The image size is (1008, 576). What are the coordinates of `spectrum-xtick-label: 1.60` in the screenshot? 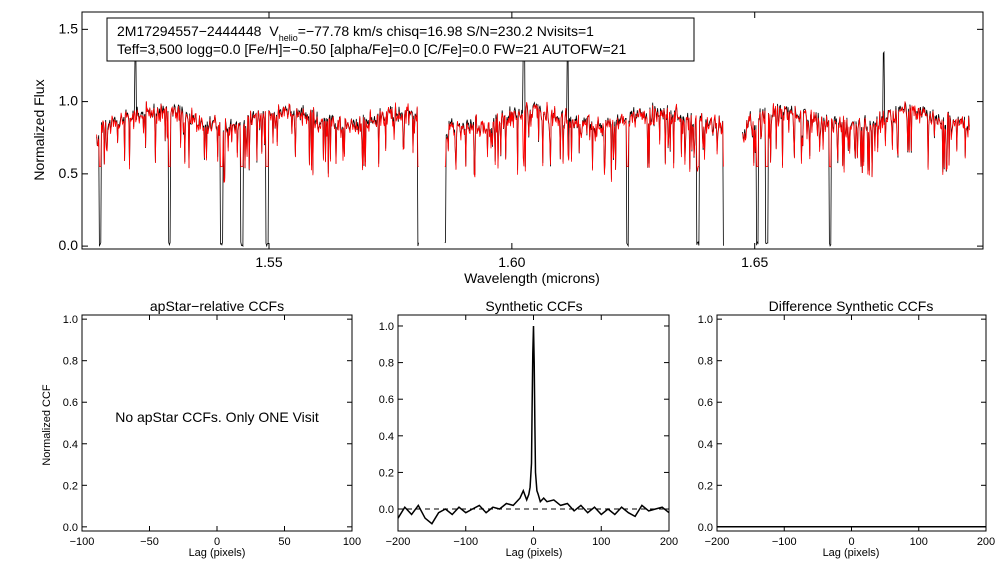 It's located at (511, 262).